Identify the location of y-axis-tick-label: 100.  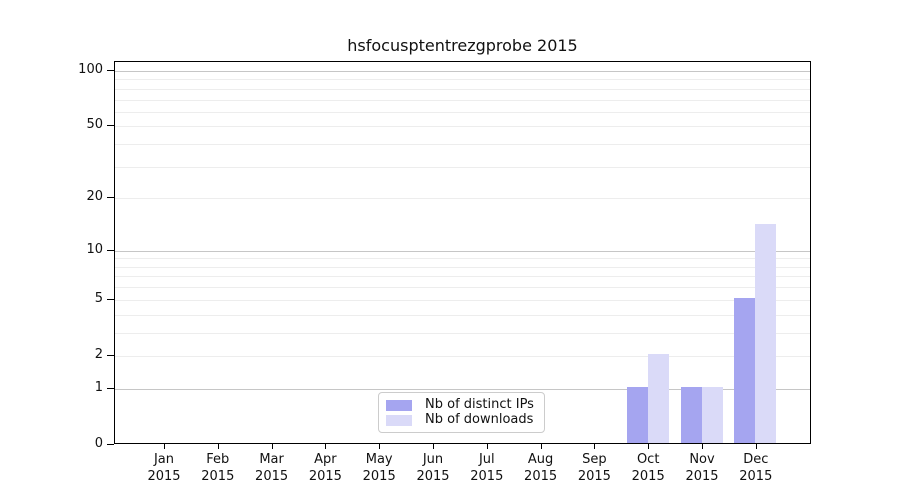
(90, 69).